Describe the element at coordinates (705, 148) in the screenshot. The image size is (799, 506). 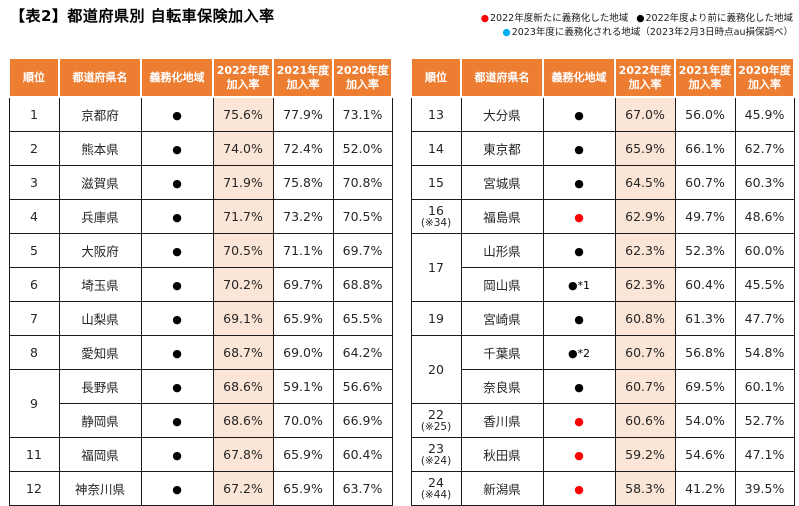
I see `rate-2021-cell: 66.1%` at that location.